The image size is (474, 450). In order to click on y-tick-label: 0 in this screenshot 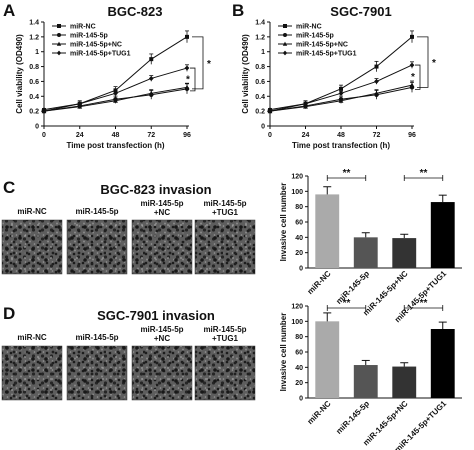, I will do `click(301, 399)`.